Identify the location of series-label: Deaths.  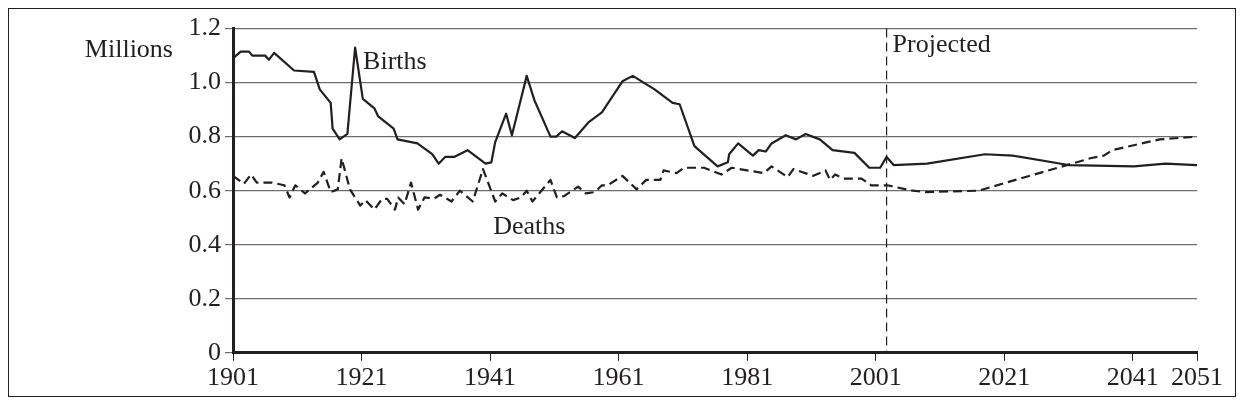
(529, 225).